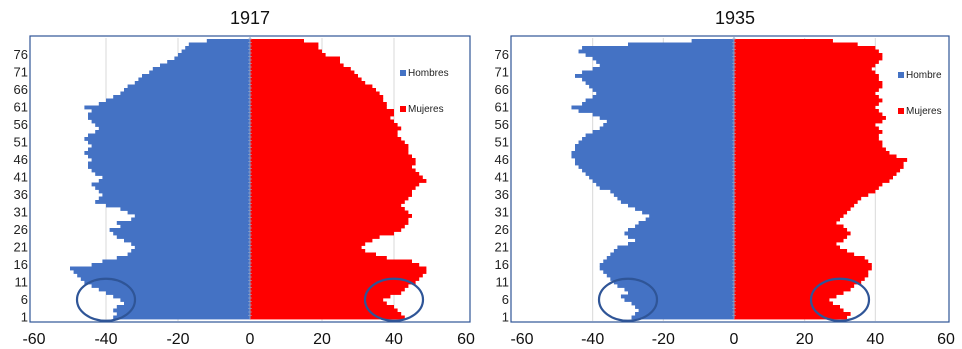 This screenshot has height=349, width=962. I want to click on y-tick-label: 51, so click(502, 141).